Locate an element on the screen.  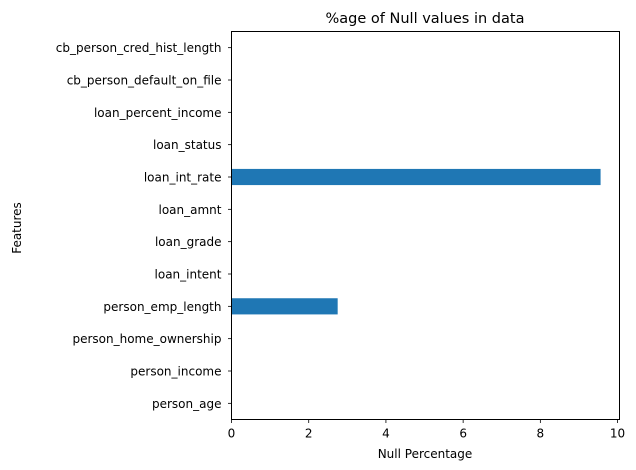
y-tick-label: loan_percent_income is located at coordinates (158, 113).